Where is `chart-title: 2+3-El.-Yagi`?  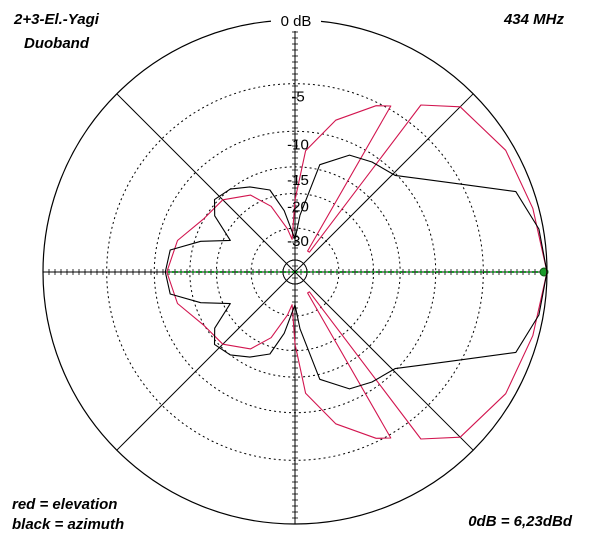 chart-title: 2+3-El.-Yagi is located at coordinates (56, 19).